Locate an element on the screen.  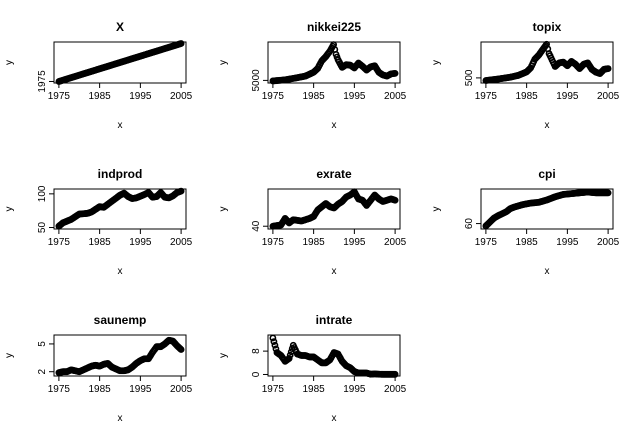
panel-title: saunemp is located at coordinates (120, 320).